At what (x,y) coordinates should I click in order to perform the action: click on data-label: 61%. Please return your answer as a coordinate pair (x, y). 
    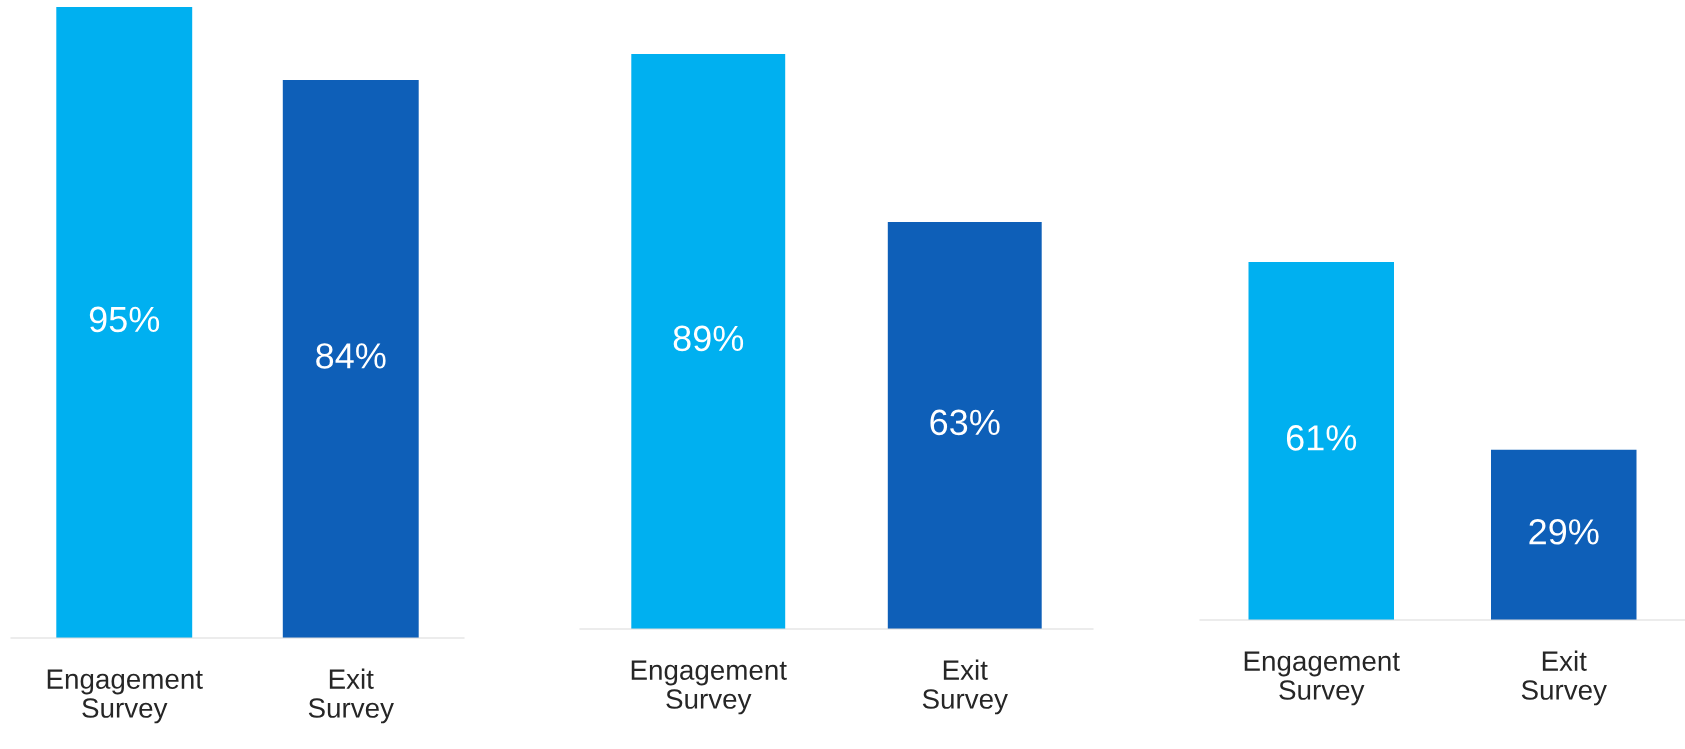
    Looking at the image, I should click on (1321, 438).